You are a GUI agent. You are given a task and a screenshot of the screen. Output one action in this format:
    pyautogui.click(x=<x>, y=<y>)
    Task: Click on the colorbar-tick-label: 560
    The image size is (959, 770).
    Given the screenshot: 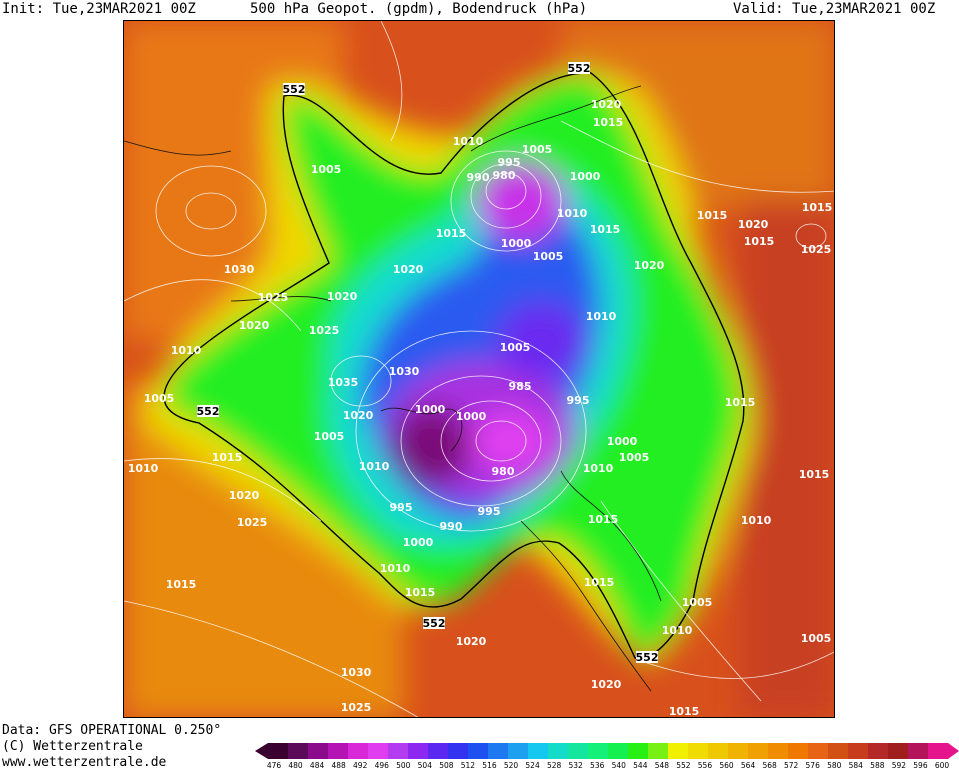 What is the action you would take?
    pyautogui.click(x=726, y=765)
    